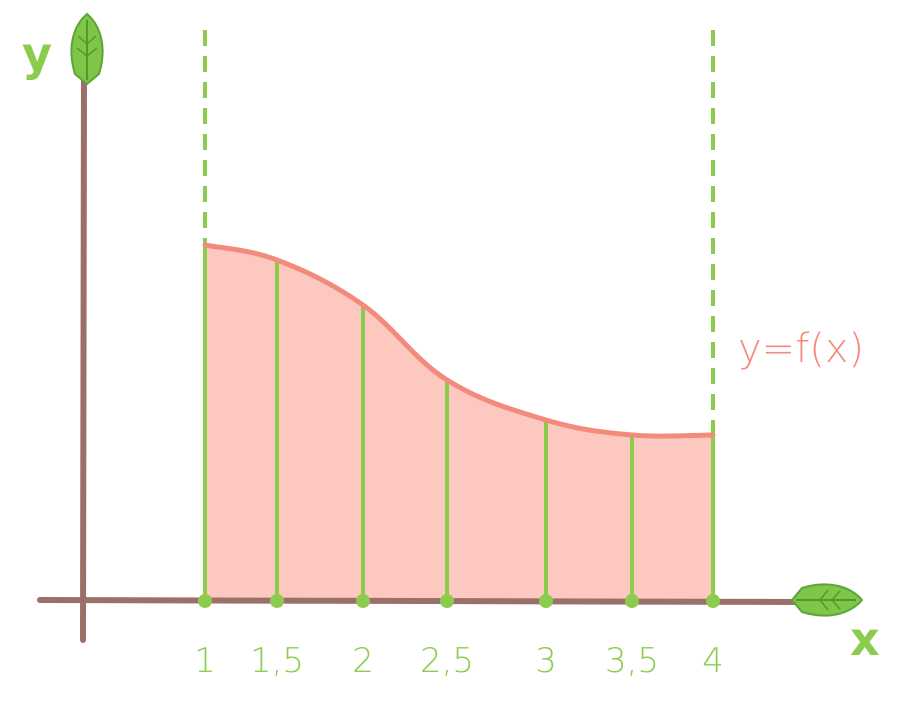  What do you see at coordinates (205, 661) in the screenshot?
I see `x-tick-label: 1` at bounding box center [205, 661].